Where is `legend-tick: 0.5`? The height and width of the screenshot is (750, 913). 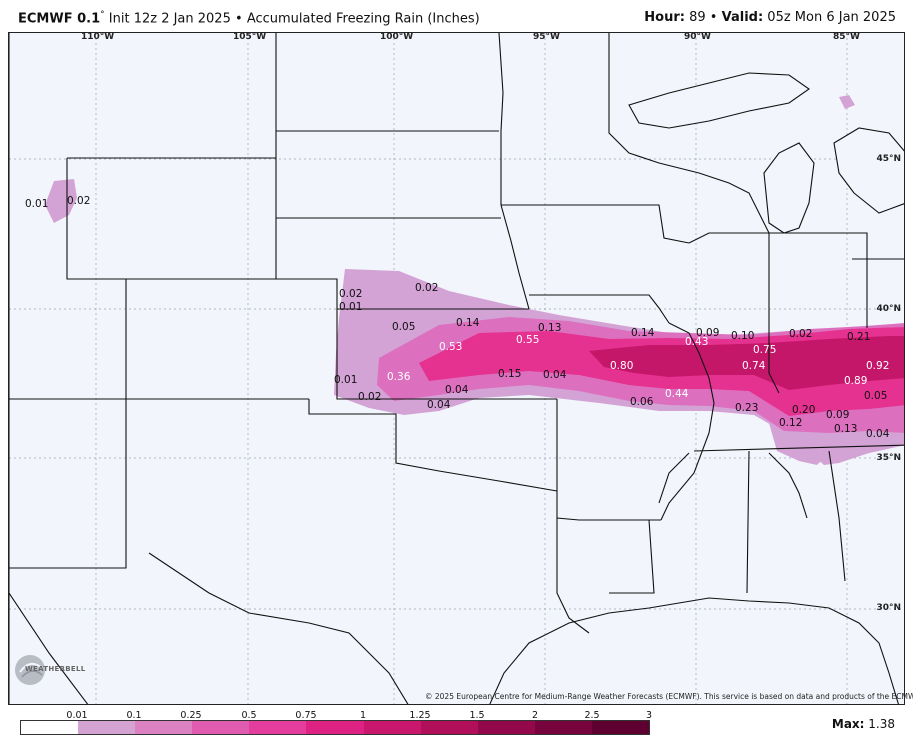 legend-tick: 0.5 is located at coordinates (249, 715).